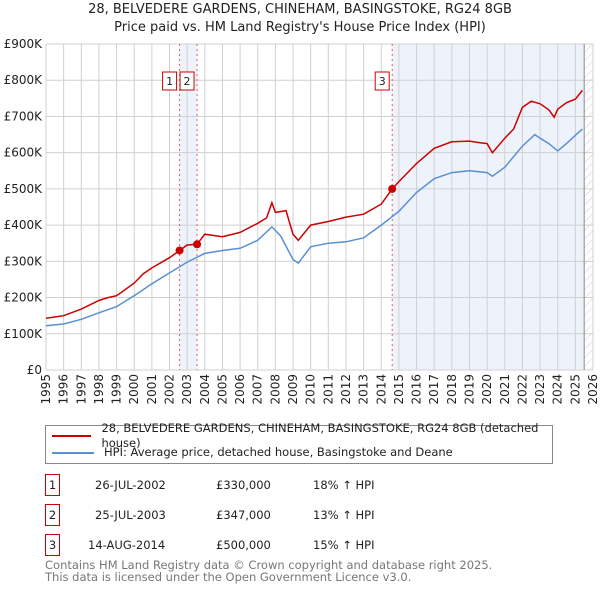 This screenshot has width=600, height=590. What do you see at coordinates (243, 485) in the screenshot?
I see `sale-price: £330,000` at bounding box center [243, 485].